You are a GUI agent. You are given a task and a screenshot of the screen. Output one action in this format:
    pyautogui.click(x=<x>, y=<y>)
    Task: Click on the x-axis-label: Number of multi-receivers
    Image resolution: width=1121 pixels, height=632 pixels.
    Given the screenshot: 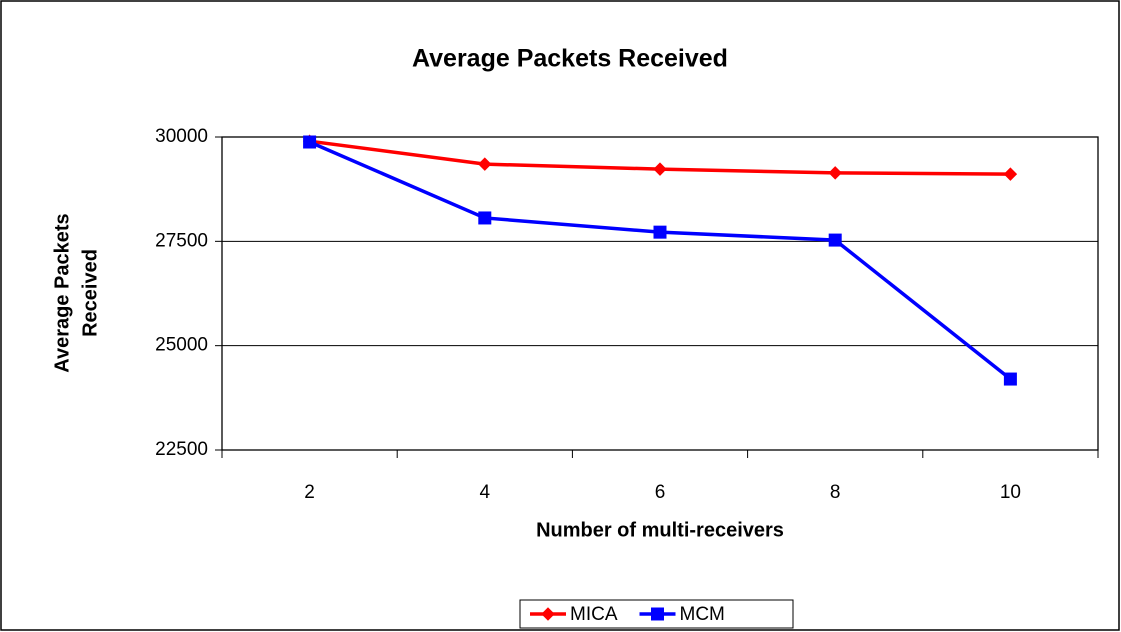 What is the action you would take?
    pyautogui.click(x=660, y=530)
    